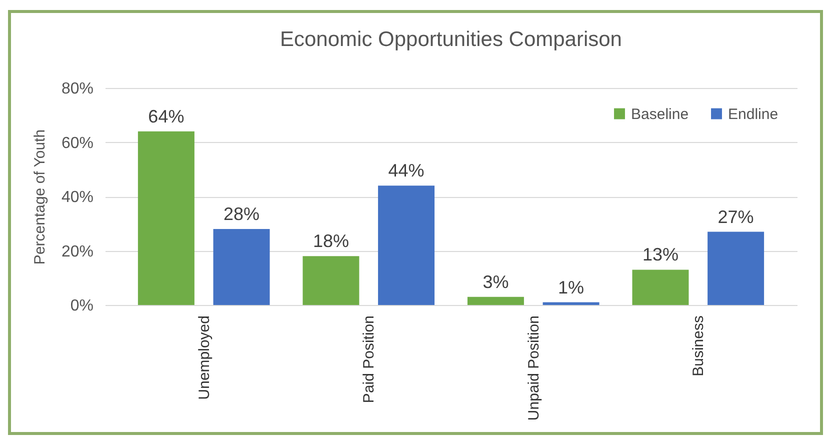 This screenshot has height=445, width=833. What do you see at coordinates (39, 197) in the screenshot?
I see `y-axis-title: Percentage of Youth` at bounding box center [39, 197].